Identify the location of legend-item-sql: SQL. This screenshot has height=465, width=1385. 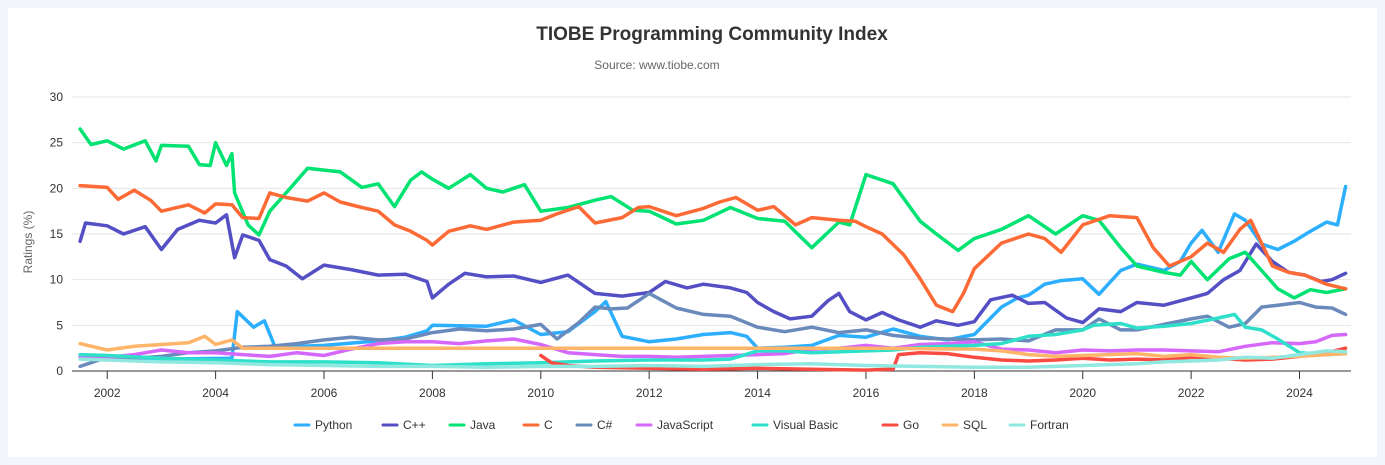
(964, 425).